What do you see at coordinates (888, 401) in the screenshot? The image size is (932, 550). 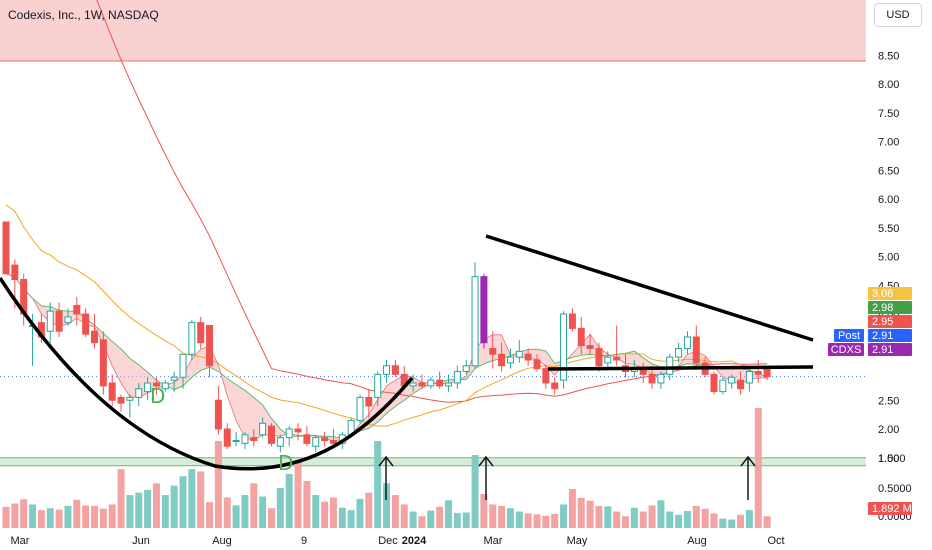 I see `price-tick-label: 2.50` at bounding box center [888, 401].